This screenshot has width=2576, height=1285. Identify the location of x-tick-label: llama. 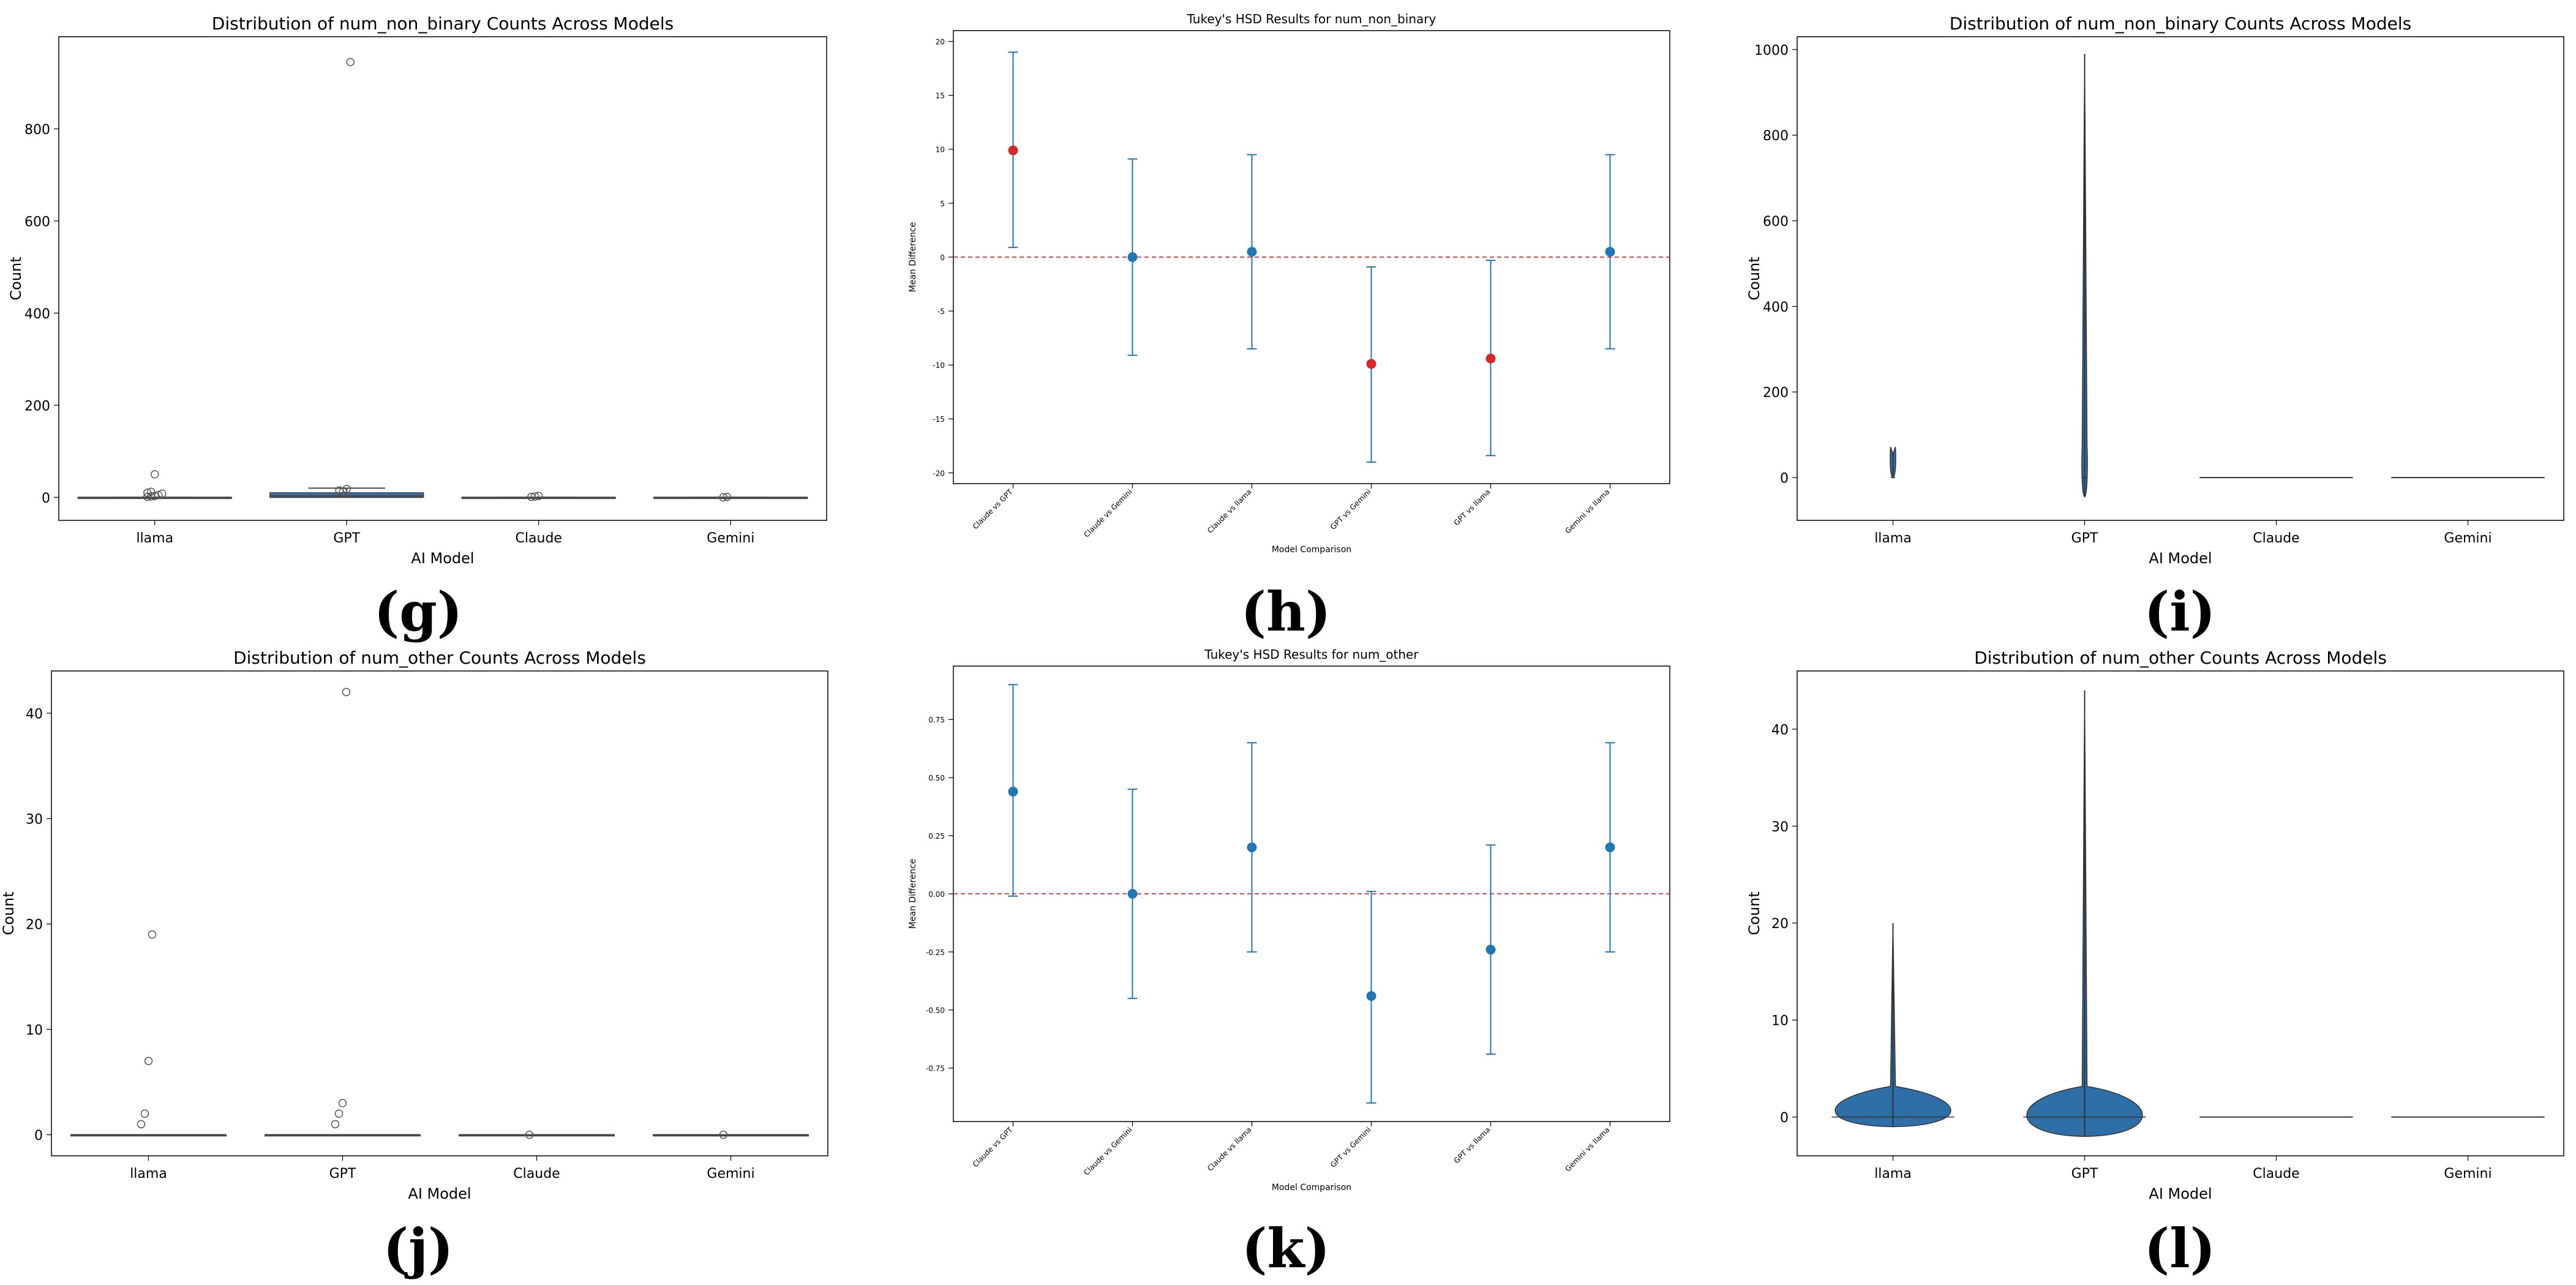
(148, 1174).